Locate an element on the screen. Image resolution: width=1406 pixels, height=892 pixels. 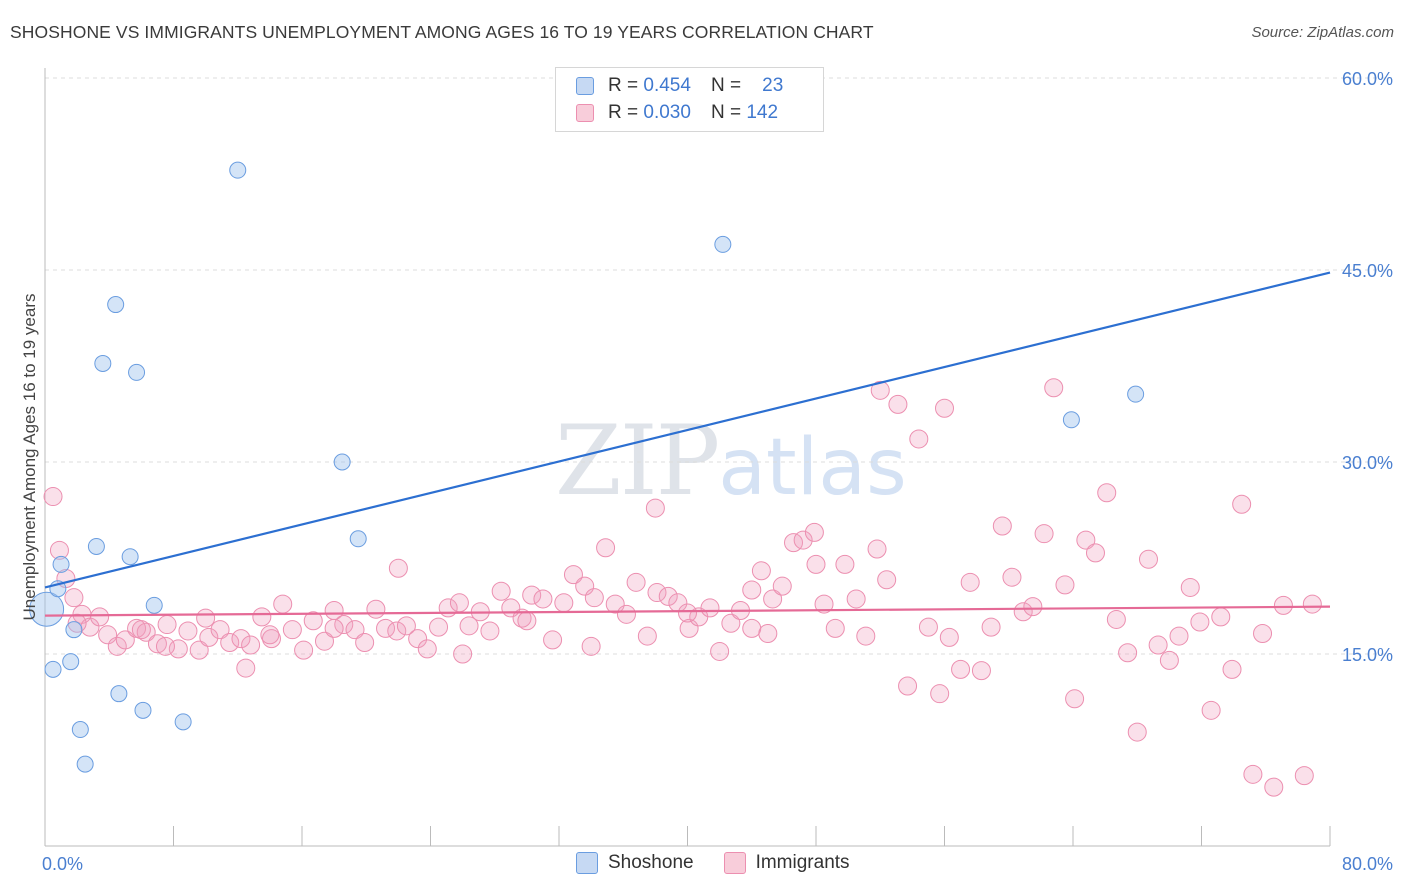
legend-r-value: 0.030 is located at coordinates (667, 112).